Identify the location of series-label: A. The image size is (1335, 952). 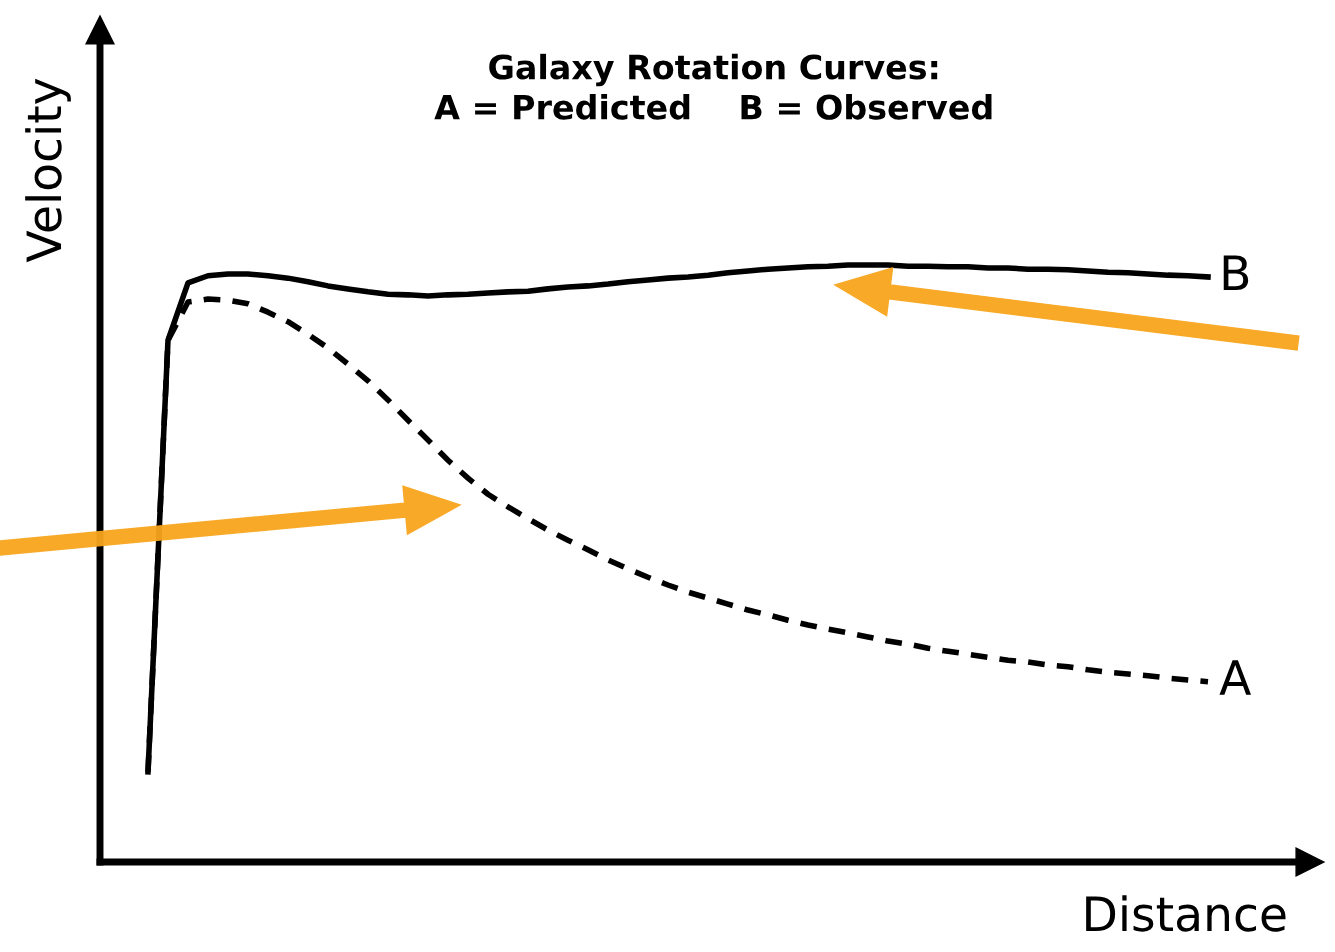
(1235, 677).